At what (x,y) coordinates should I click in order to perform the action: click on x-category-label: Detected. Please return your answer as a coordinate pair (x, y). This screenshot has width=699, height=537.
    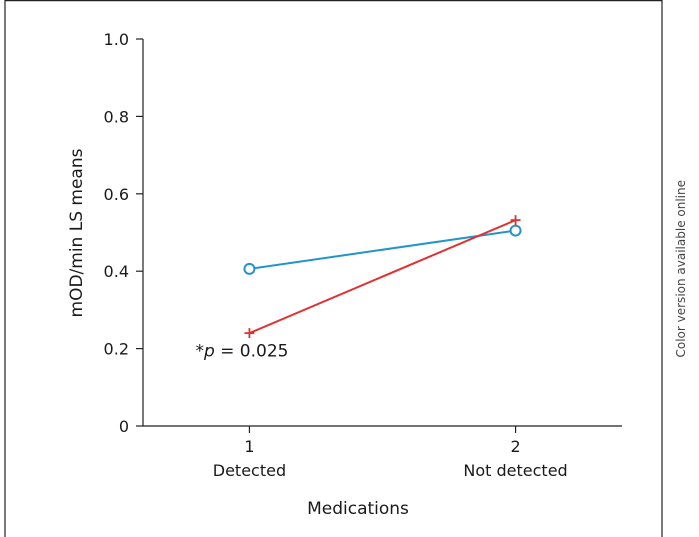
    Looking at the image, I should click on (249, 470).